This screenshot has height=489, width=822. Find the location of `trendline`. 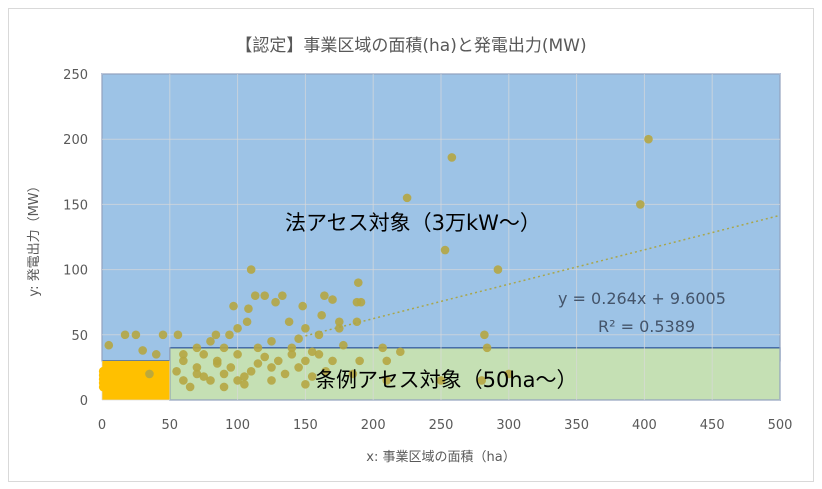

trendline is located at coordinates (543, 275).